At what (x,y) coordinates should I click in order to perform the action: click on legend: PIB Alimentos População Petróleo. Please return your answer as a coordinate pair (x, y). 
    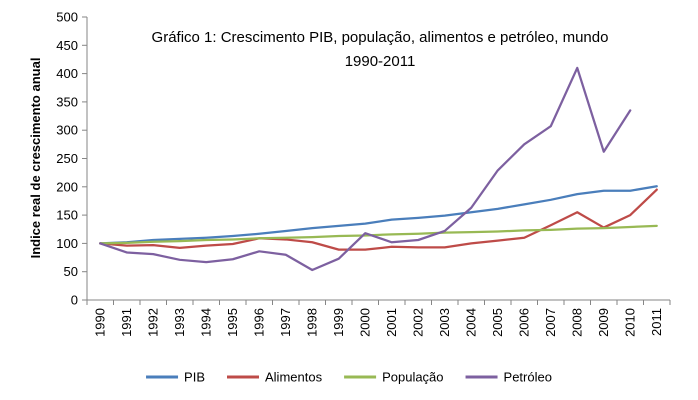
    Looking at the image, I should click on (349, 377).